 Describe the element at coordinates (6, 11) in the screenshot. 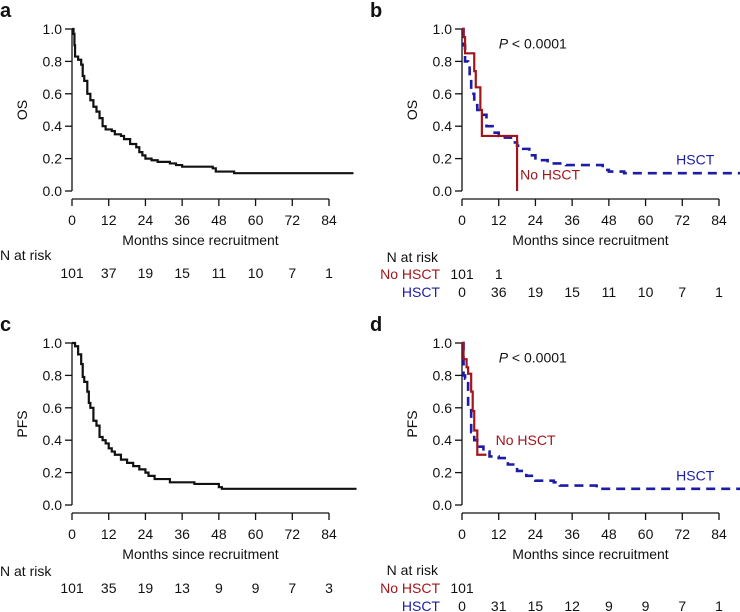

I see `panel-letter: a` at that location.